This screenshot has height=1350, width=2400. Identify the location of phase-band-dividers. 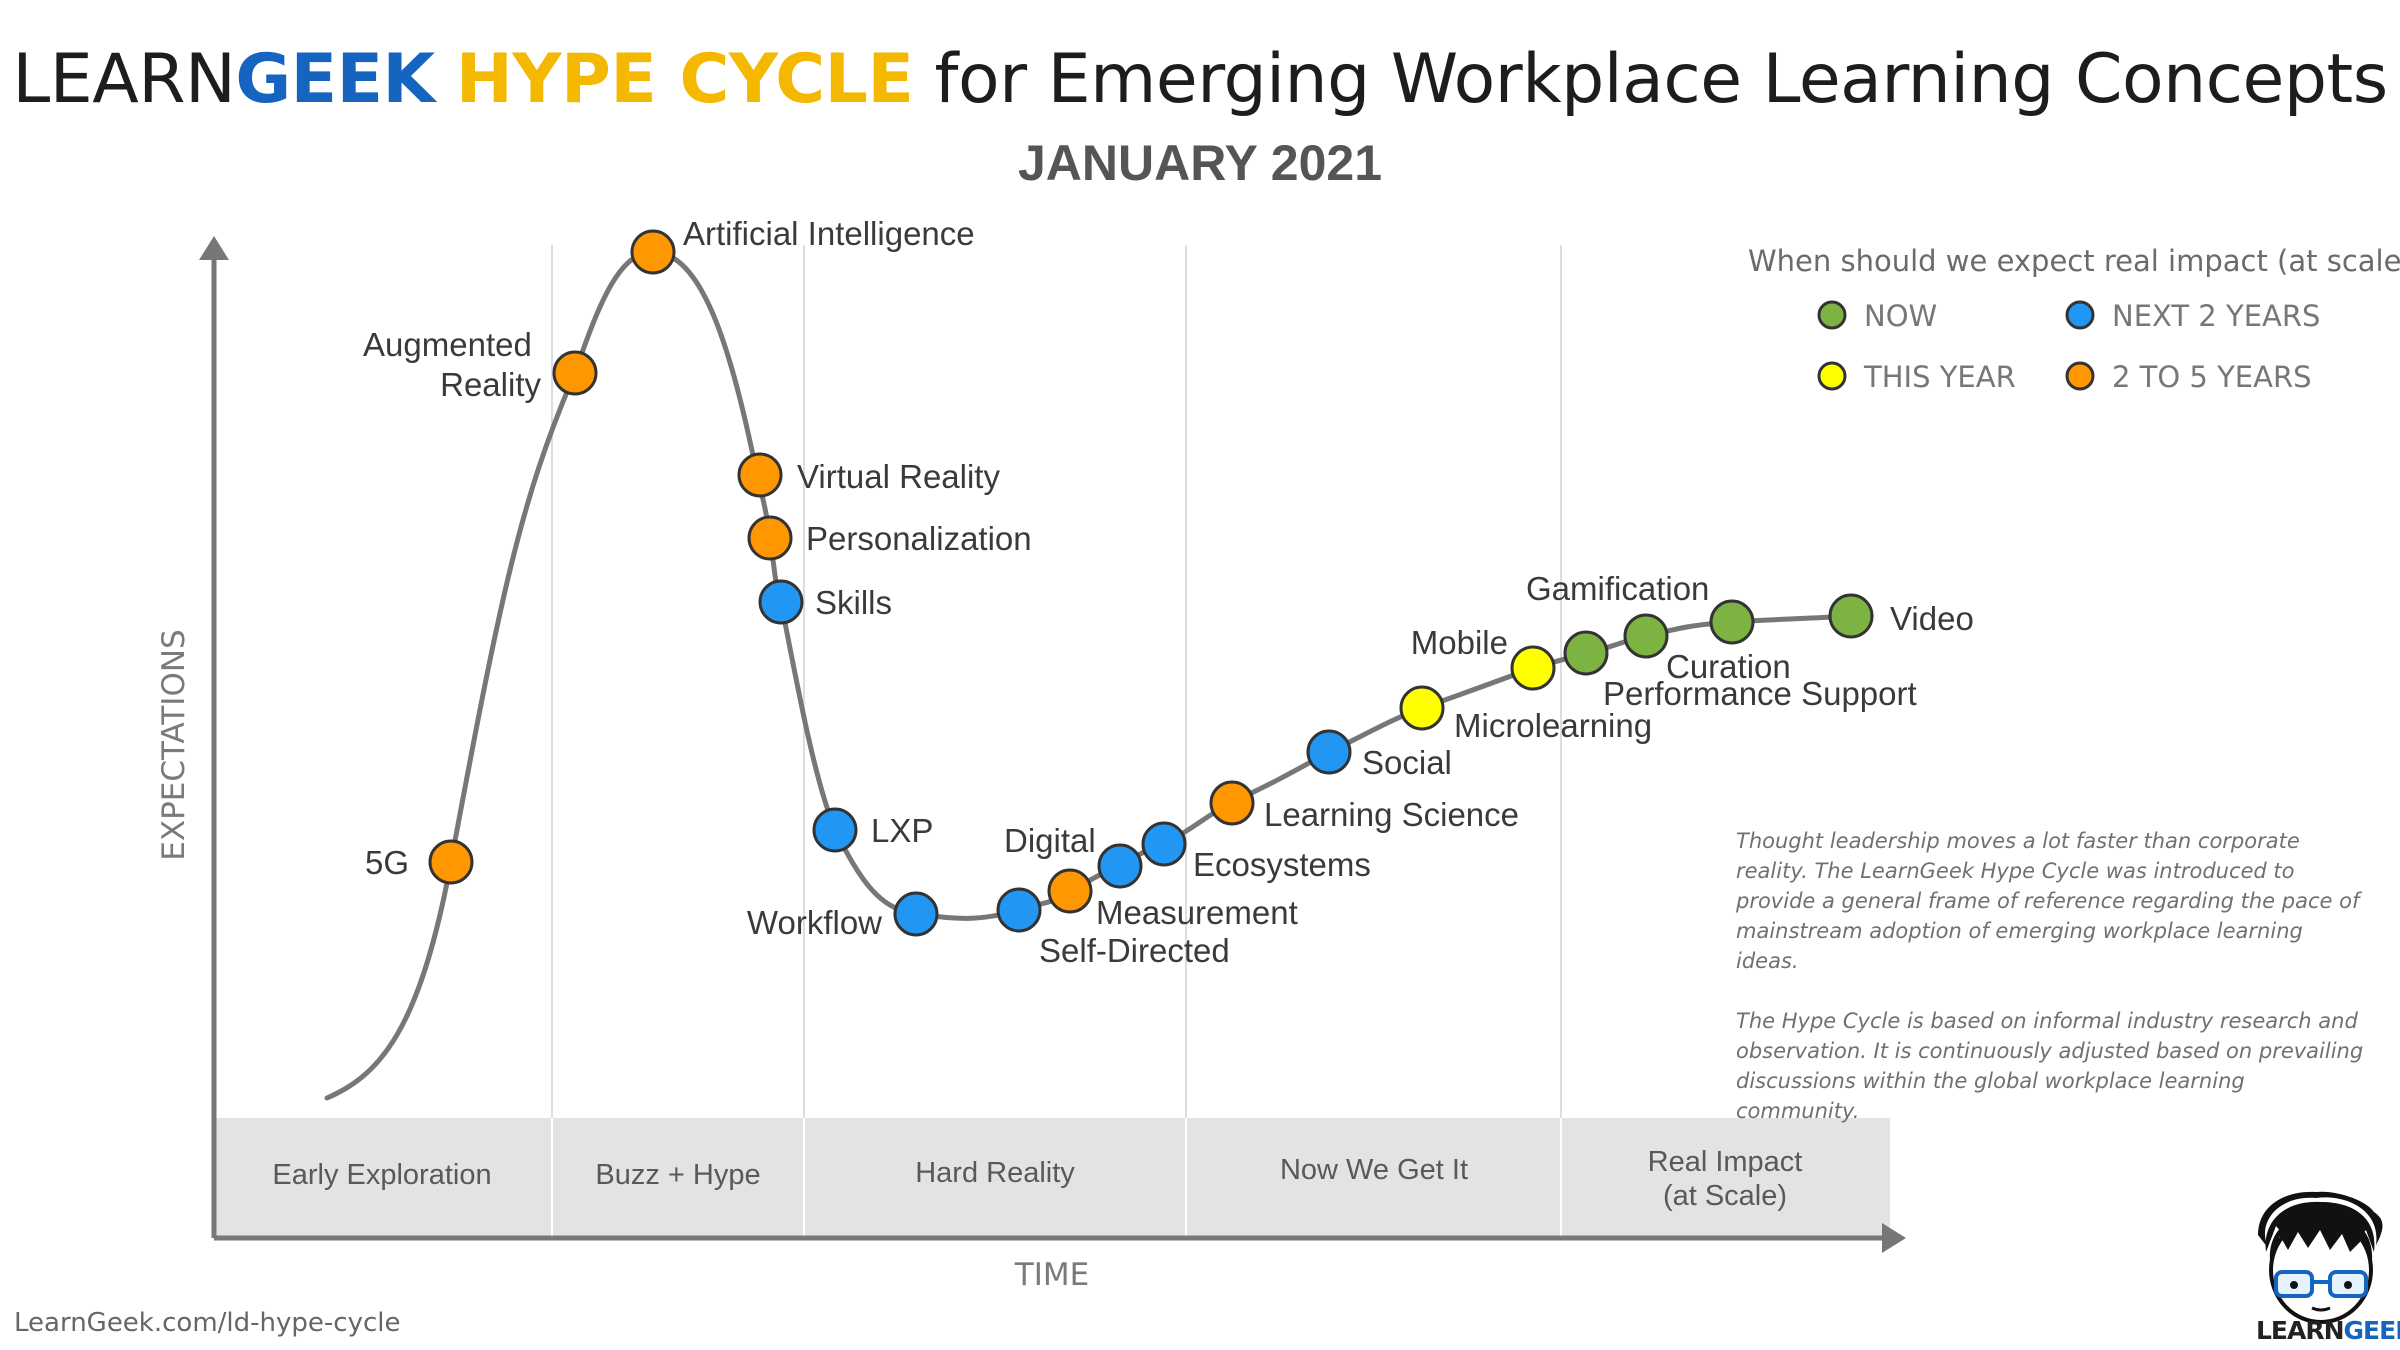
(1056, 1178).